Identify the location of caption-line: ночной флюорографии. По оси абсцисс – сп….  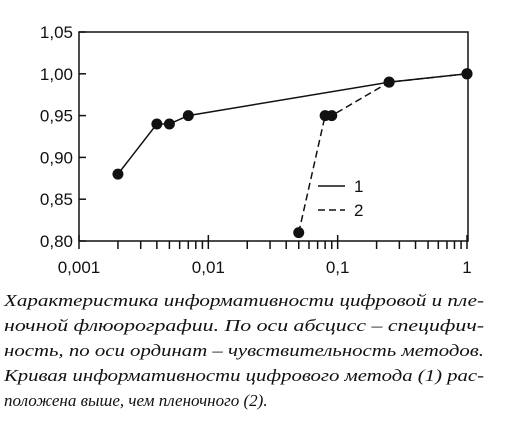
(244, 325).